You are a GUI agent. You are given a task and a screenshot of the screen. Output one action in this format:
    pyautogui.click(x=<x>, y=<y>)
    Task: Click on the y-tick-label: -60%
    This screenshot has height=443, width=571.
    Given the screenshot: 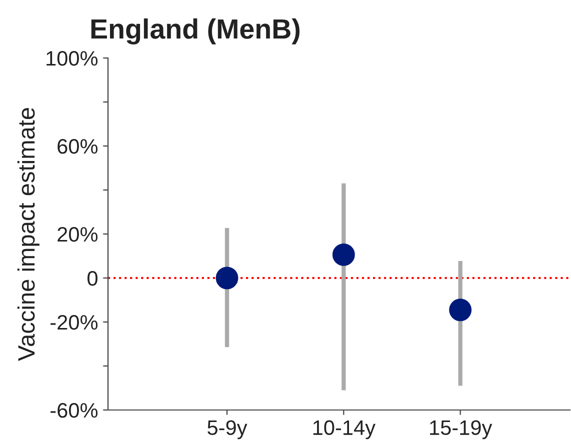 What is the action you would take?
    pyautogui.click(x=74, y=410)
    